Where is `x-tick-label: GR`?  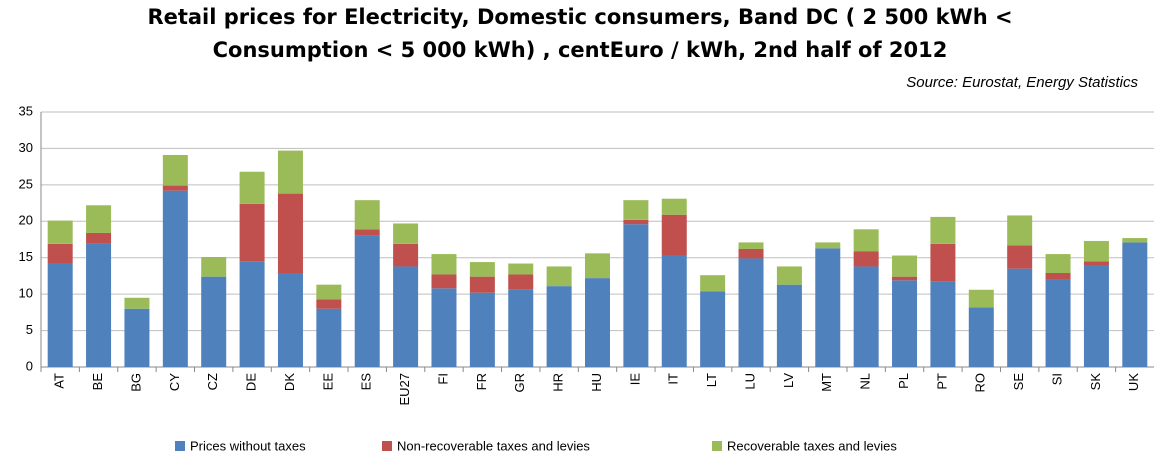 x-tick-label: GR is located at coordinates (519, 383).